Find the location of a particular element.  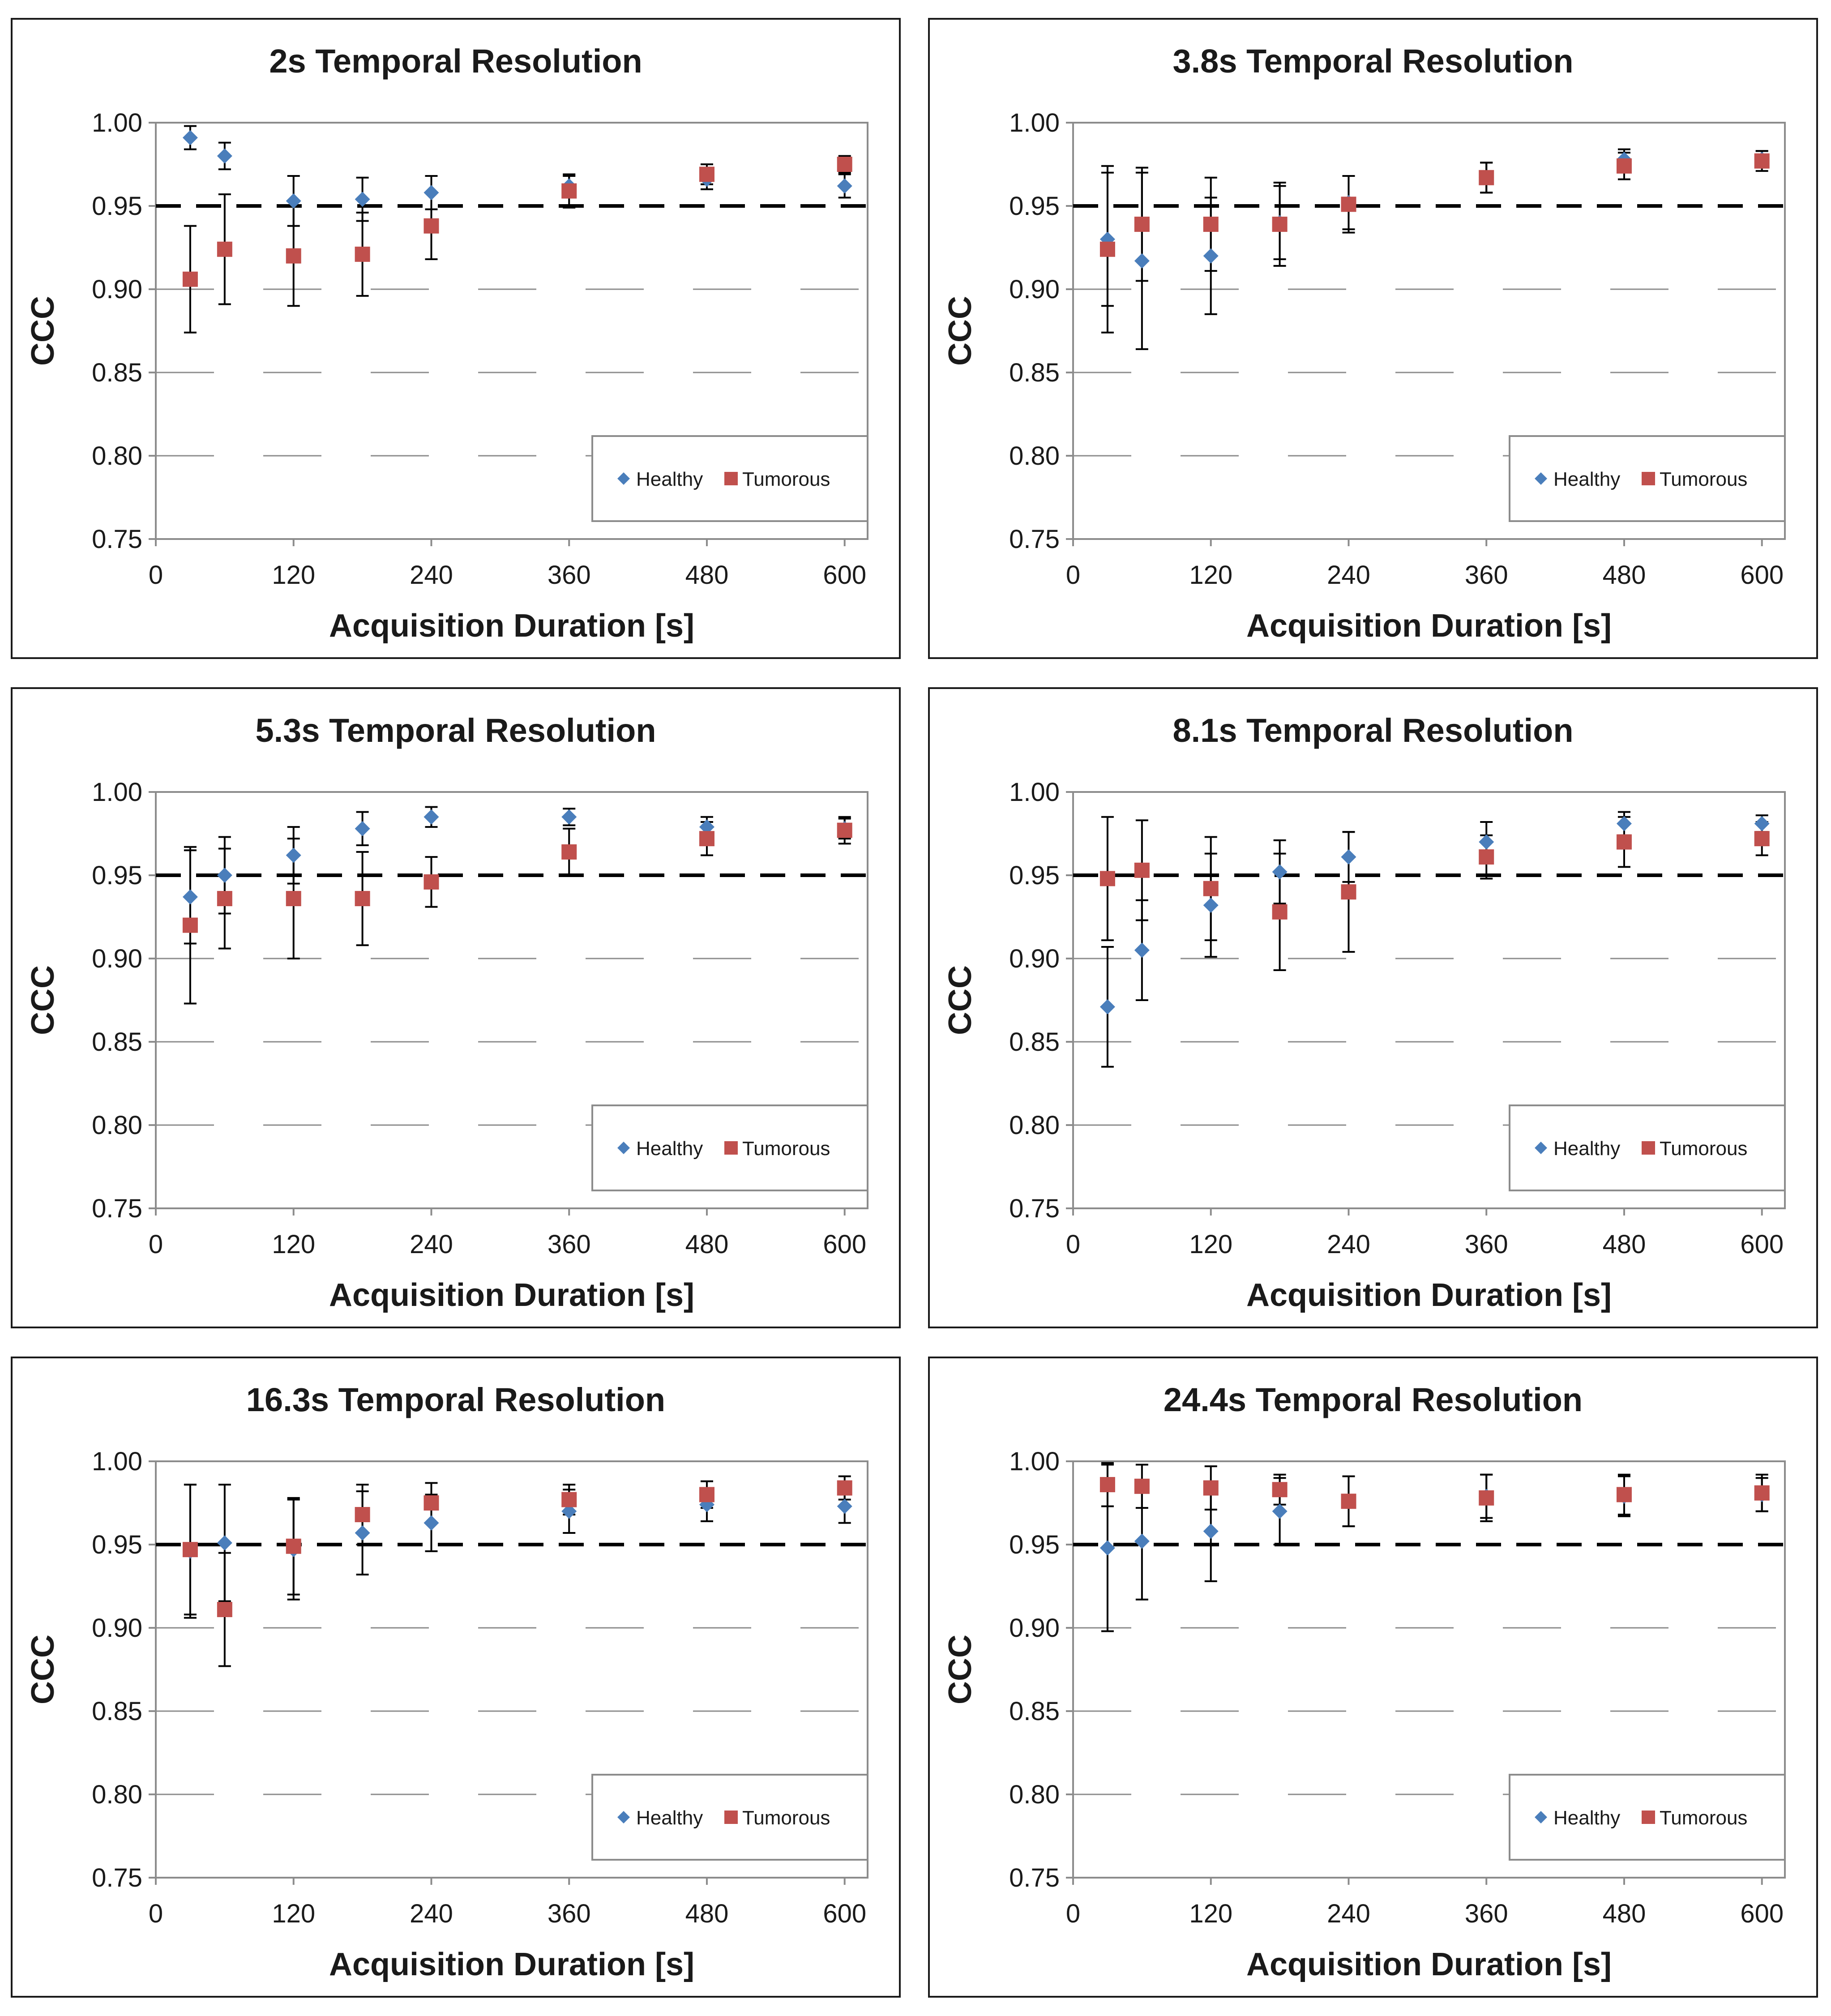

x-axis-label: Acquisition Duration [s] is located at coordinates (512, 626).